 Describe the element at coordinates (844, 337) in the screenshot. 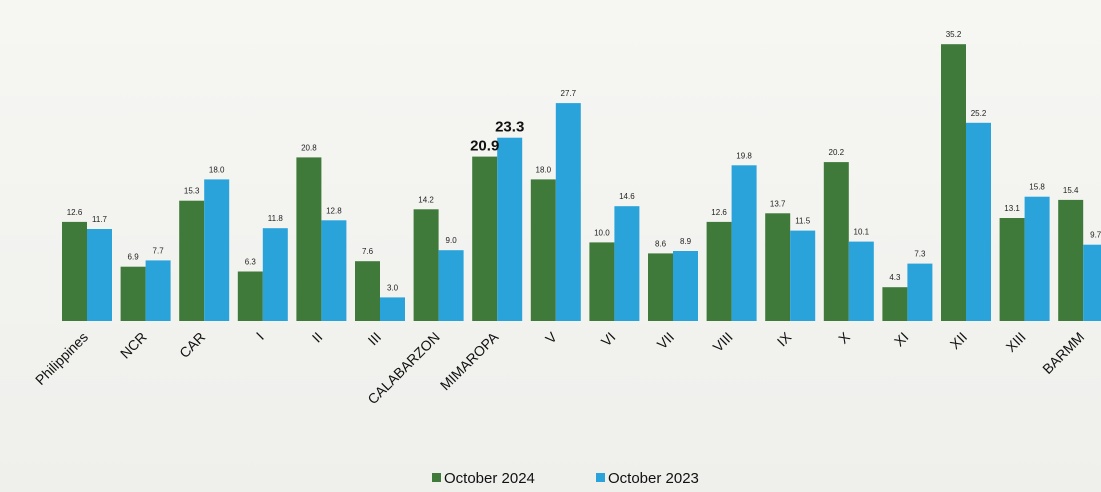

I see `category-label-13: X` at that location.